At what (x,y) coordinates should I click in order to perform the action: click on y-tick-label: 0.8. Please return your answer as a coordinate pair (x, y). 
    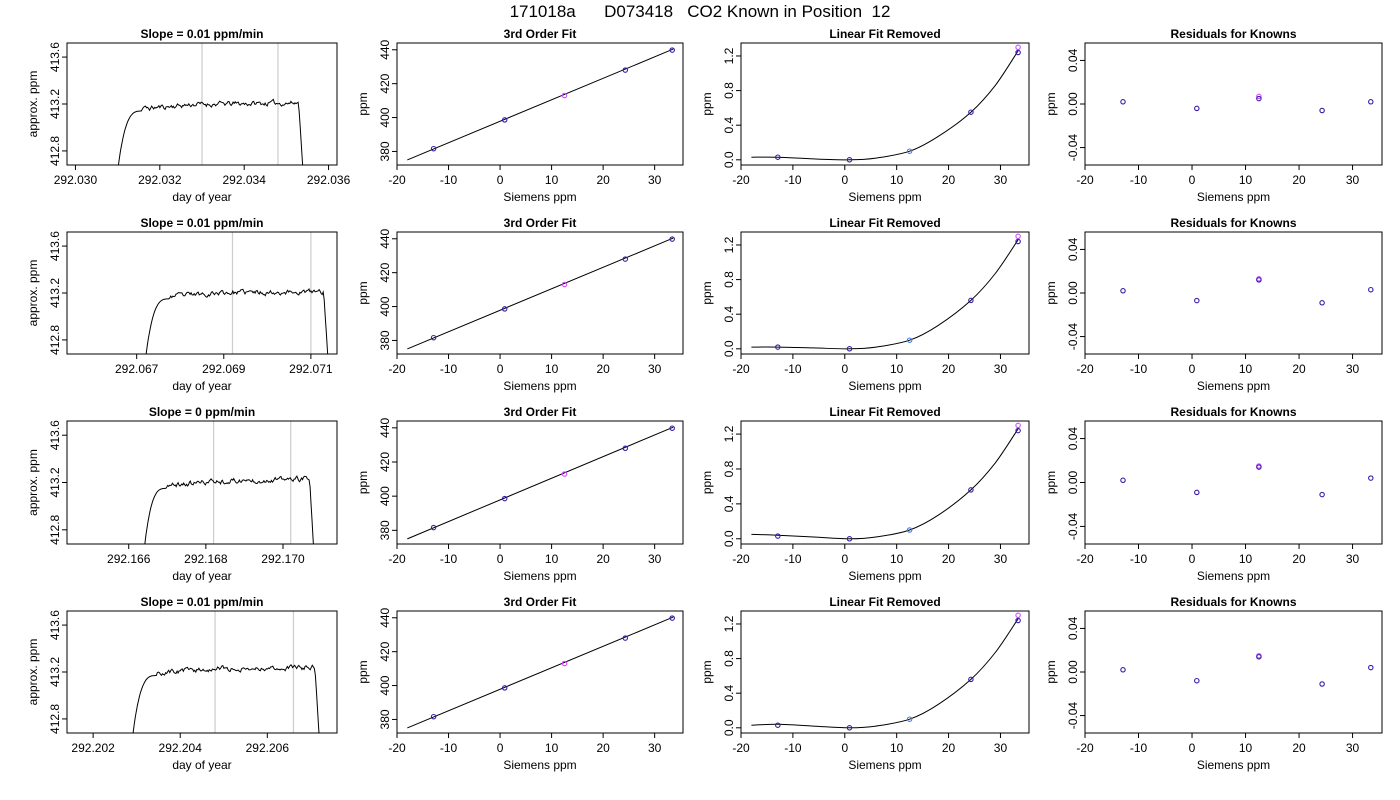
    Looking at the image, I should click on (729, 90).